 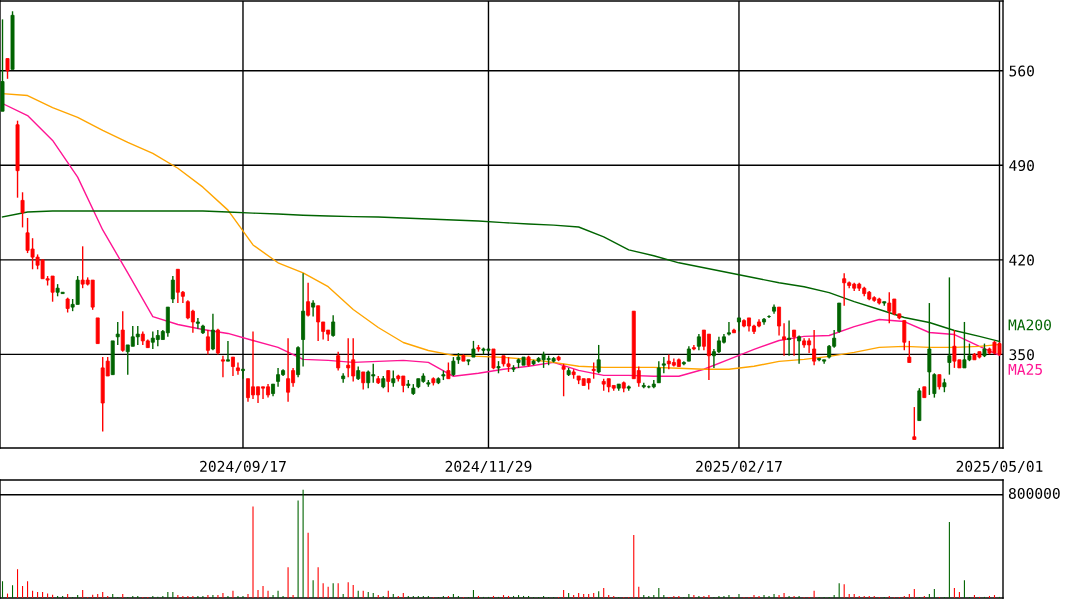 I want to click on y-tick-label: 350, so click(x=1021, y=355).